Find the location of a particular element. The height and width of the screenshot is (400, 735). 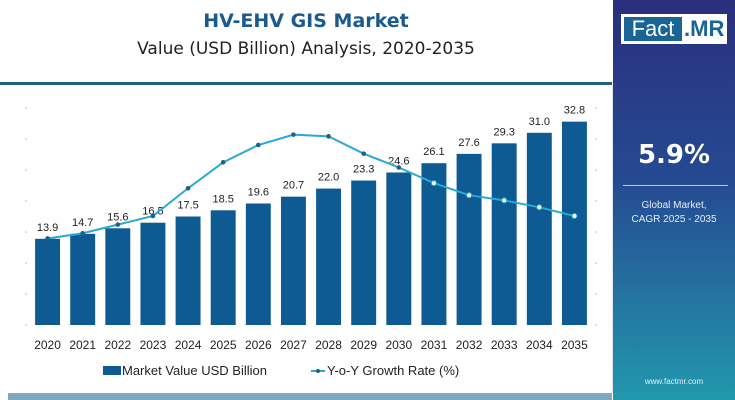

x-tick-label-2028: 2028 is located at coordinates (328, 345).